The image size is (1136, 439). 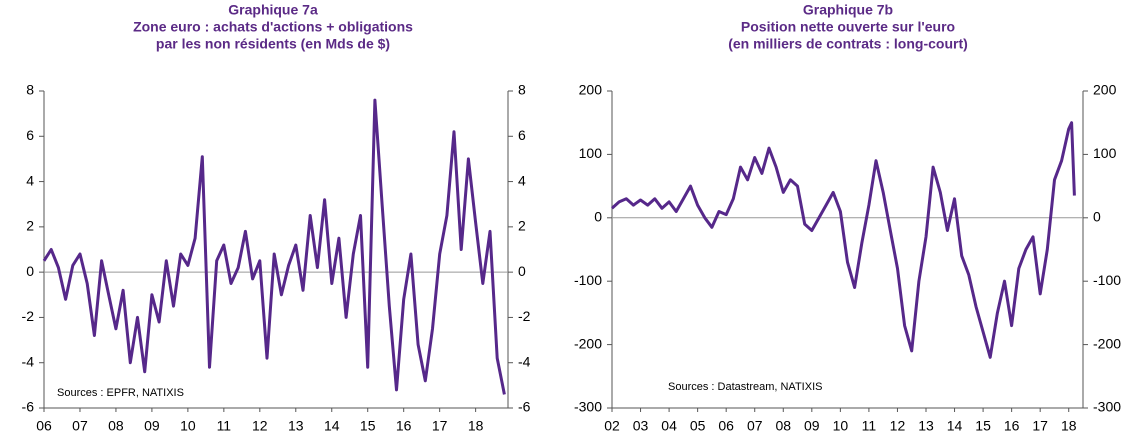 I want to click on source-note: Sources : EPFR, NATIXIS, so click(x=120, y=393).